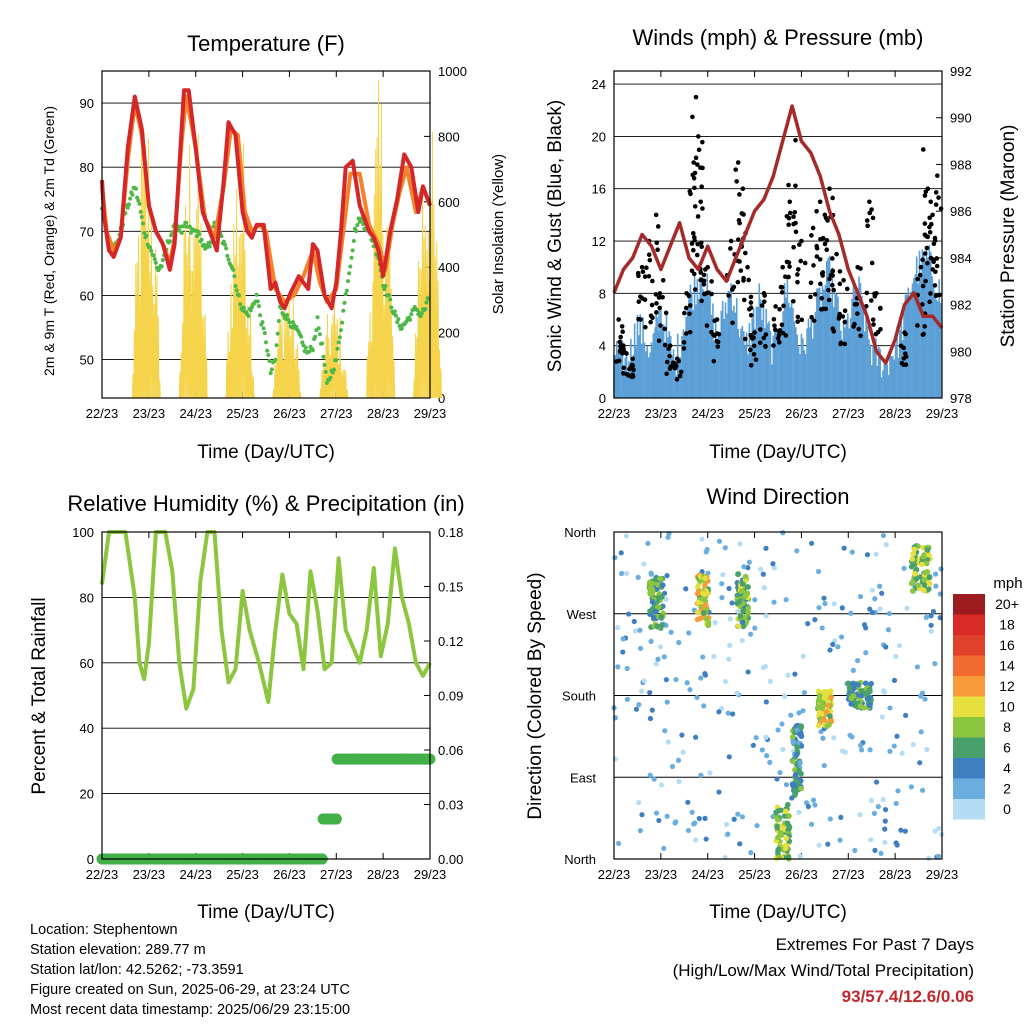  Describe the element at coordinates (450, 532) in the screenshot. I see `rh-ytick-right-label: 0.18` at that location.